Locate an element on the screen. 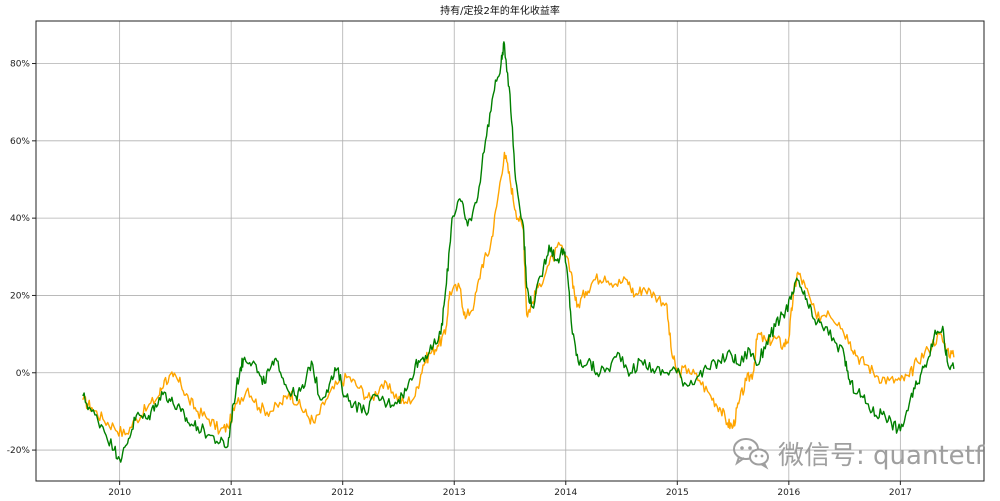 This screenshot has width=1000, height=501. x-tick-label: 2010 is located at coordinates (119, 493).